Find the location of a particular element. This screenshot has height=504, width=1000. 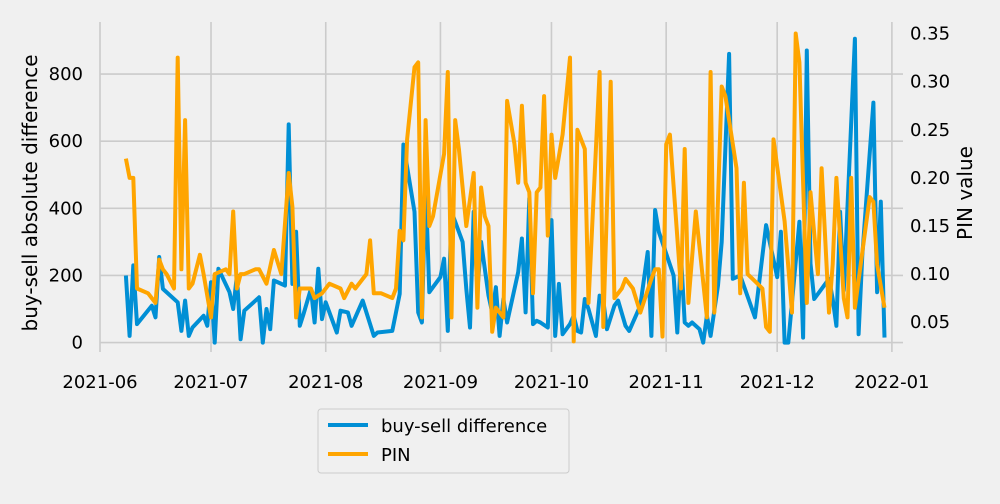

y-right-tick-label: 0.20 is located at coordinates (930, 178).